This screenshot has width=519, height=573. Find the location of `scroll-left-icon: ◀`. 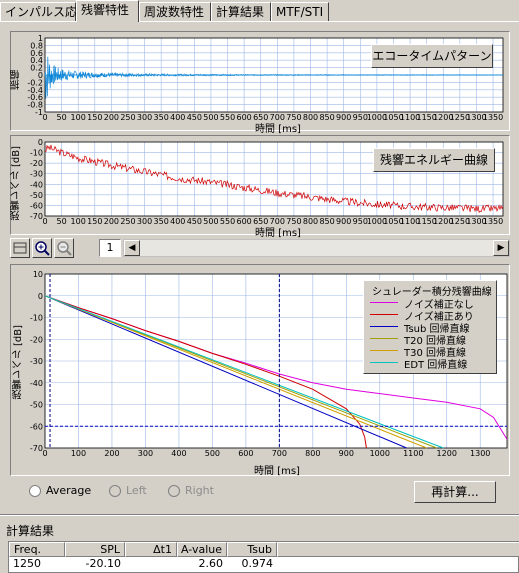

scroll-left-icon: ◀ is located at coordinates (132, 248).